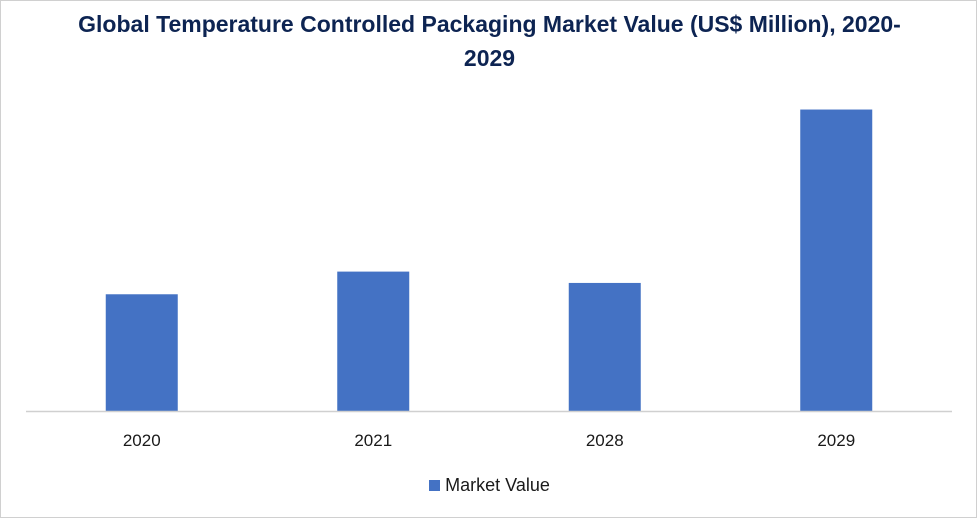  Describe the element at coordinates (373, 440) in the screenshot. I see `x-tick-label: 2021` at that location.